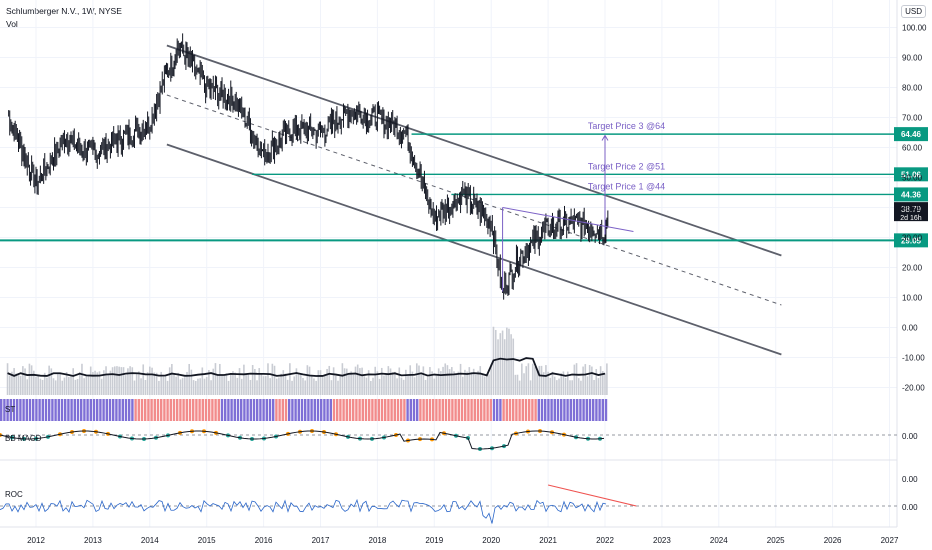 The height and width of the screenshot is (550, 932). I want to click on y-tick-label: -10.00, so click(913, 358).